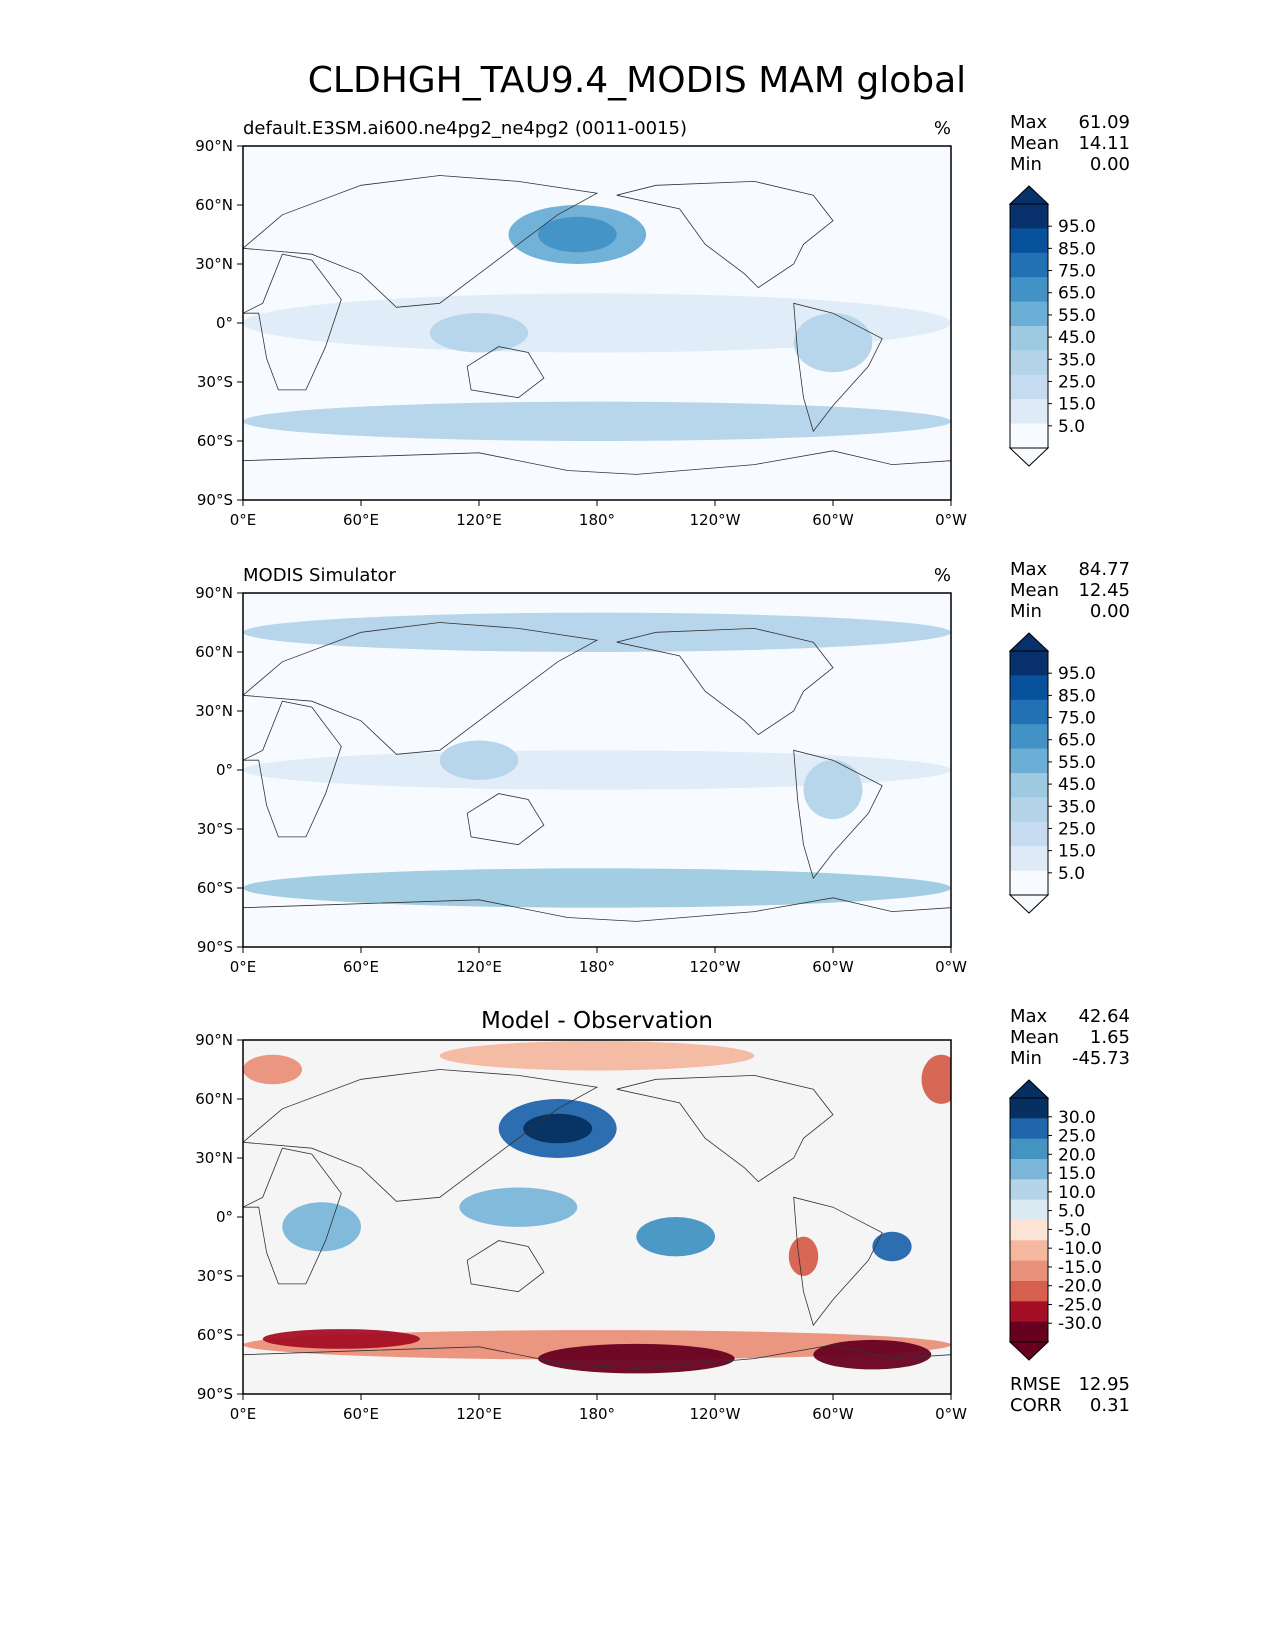  What do you see at coordinates (1080, 1324) in the screenshot?
I see `colorbar-tick-label: -30.0` at bounding box center [1080, 1324].